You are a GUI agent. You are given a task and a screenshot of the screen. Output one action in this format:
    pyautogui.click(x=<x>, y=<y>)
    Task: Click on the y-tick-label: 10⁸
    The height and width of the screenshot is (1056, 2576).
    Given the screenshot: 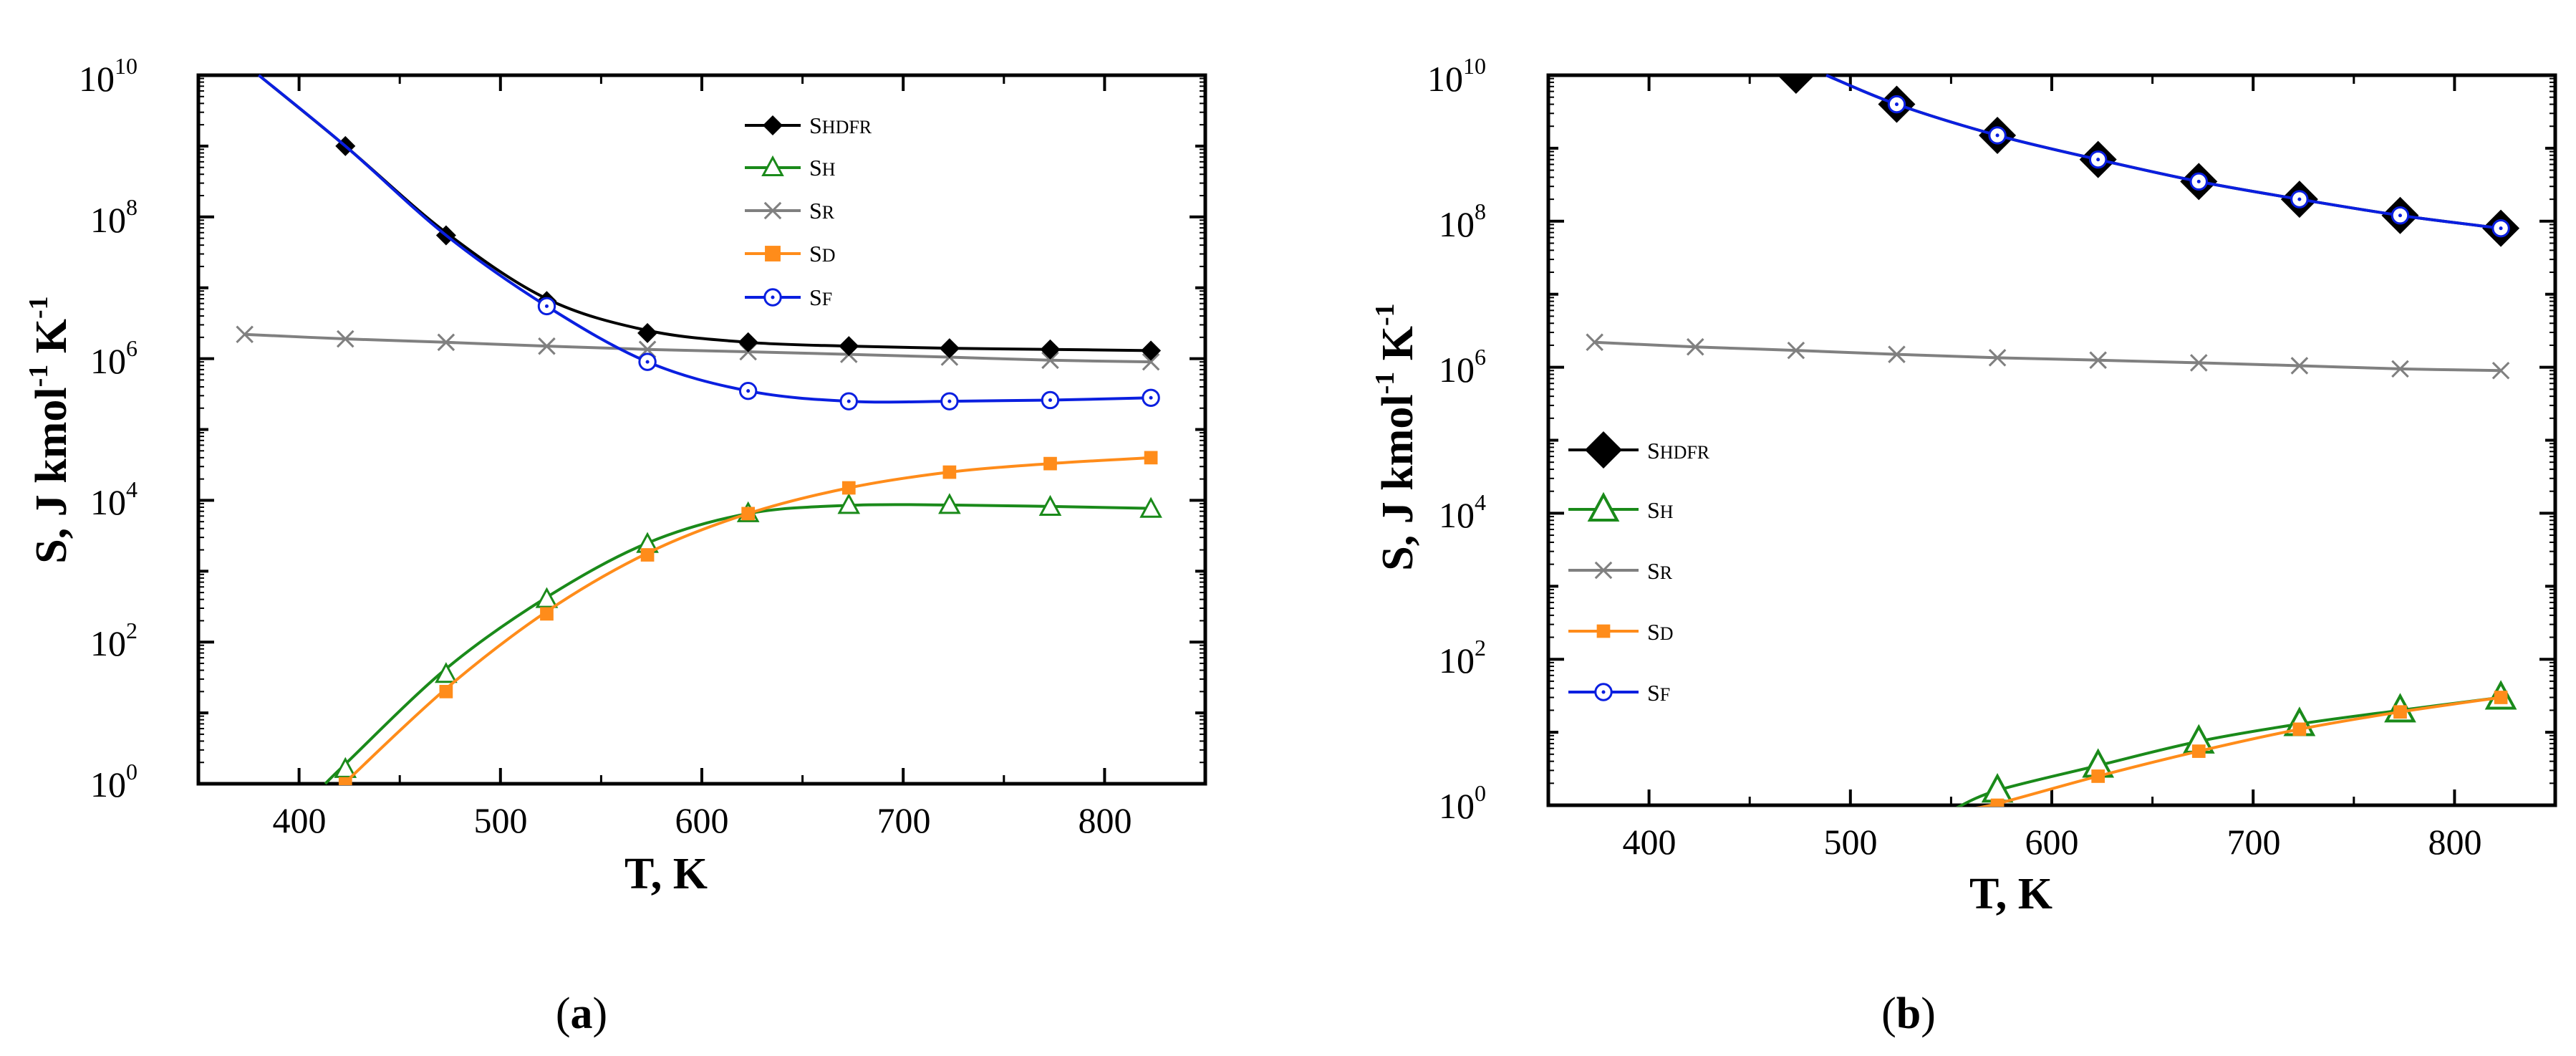 What is the action you would take?
    pyautogui.click(x=1463, y=221)
    